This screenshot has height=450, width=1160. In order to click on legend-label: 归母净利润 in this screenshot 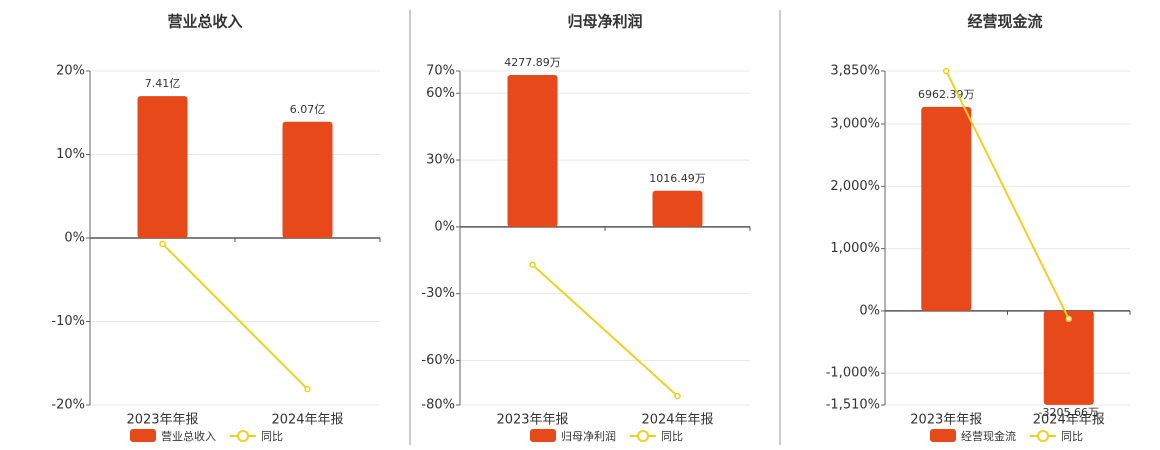, I will do `click(588, 436)`.